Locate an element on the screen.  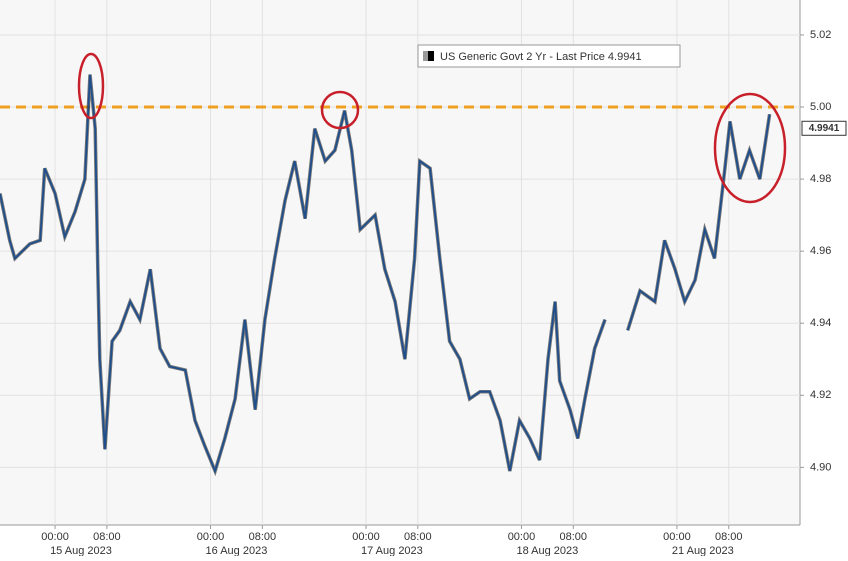
date-label: 16 Aug 2023 is located at coordinates (237, 550).